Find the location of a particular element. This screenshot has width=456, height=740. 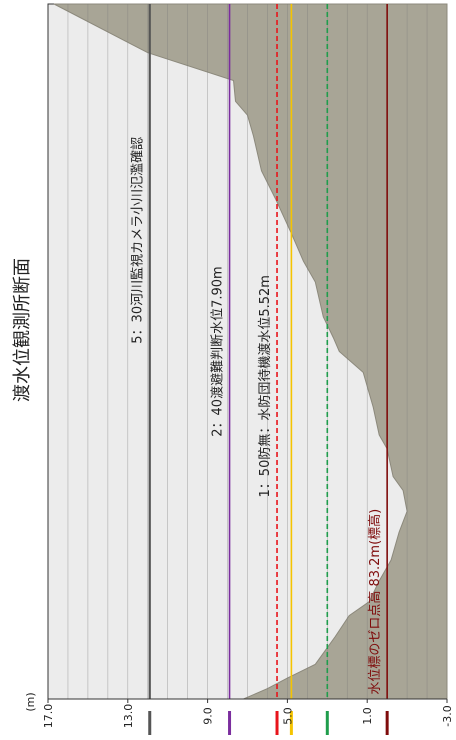

axis-unit-label: (m) is located at coordinates (30, 701).